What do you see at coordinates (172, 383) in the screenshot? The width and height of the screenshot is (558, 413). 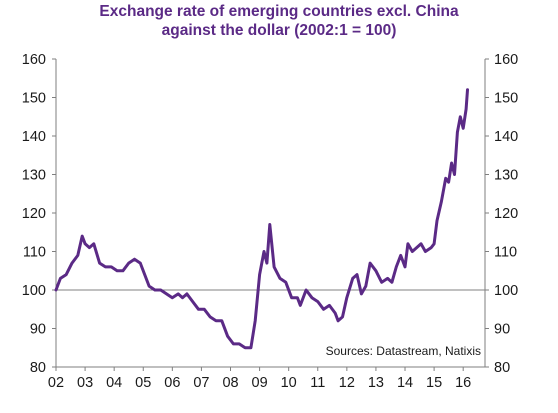 I see `x-tick-label: 06` at bounding box center [172, 383].